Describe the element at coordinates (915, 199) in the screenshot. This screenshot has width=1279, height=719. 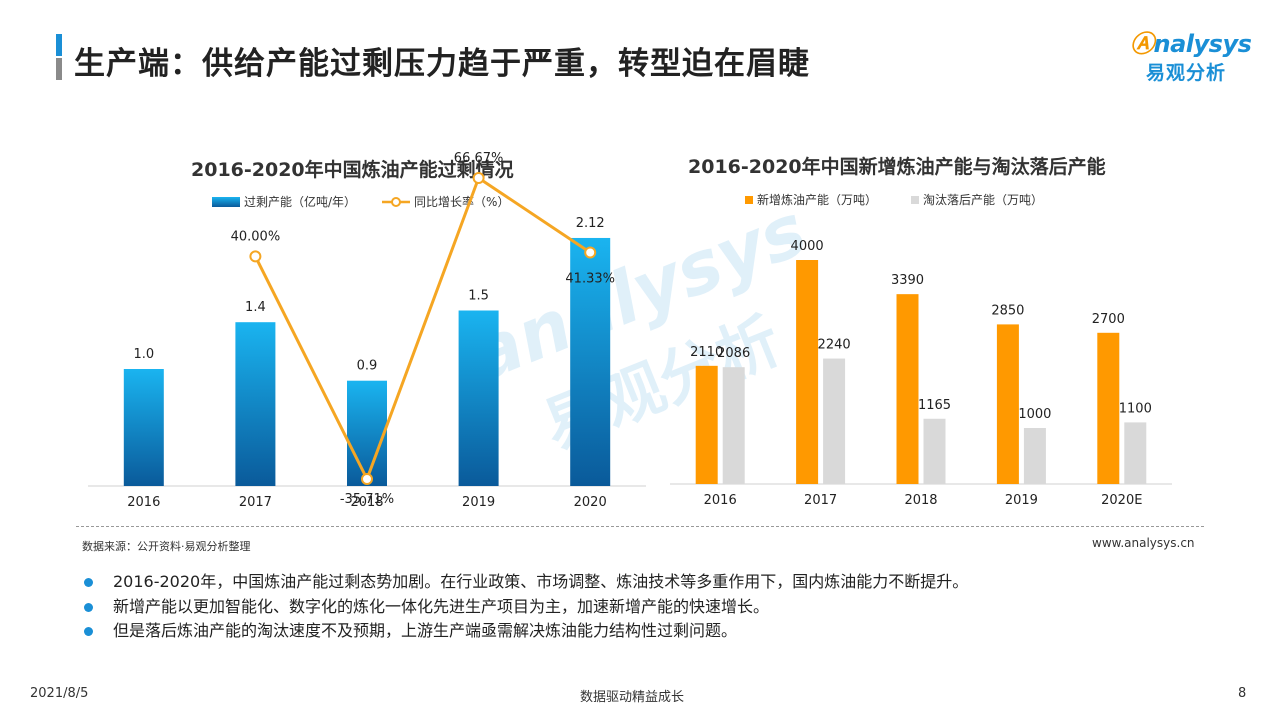
I see `legend-old-swatch` at that location.